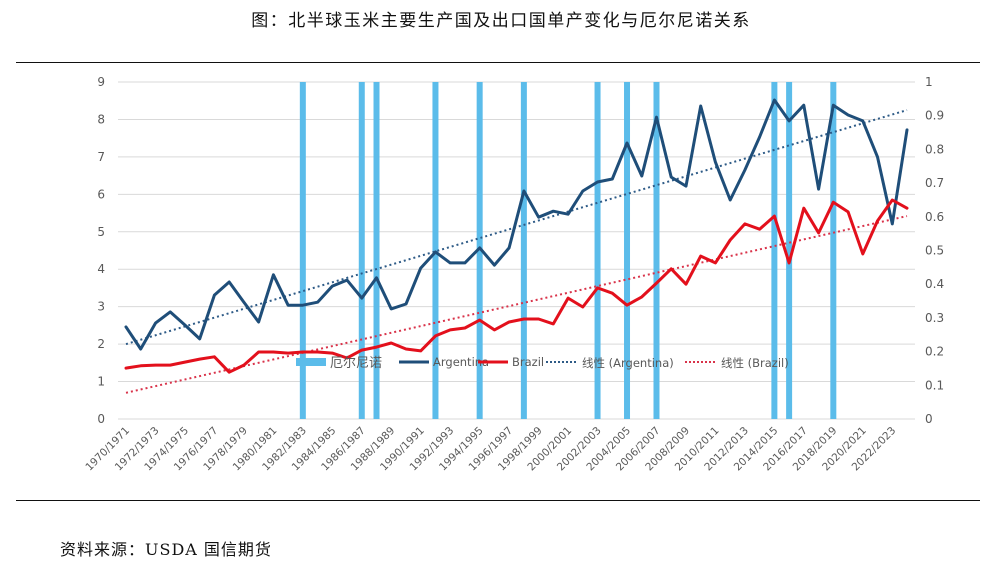 This screenshot has width=992, height=571. I want to click on top-rule, so click(498, 62).